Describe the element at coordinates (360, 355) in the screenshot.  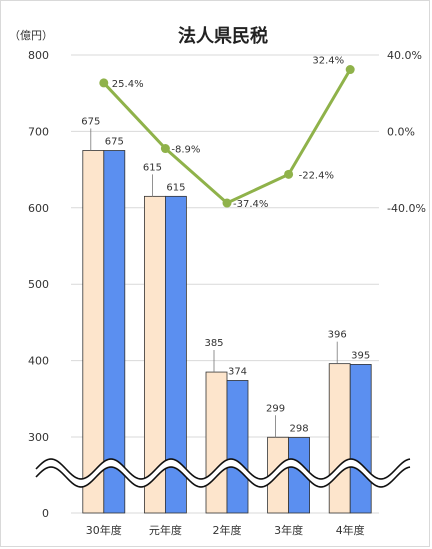
I see `data-label-series2: 395` at that location.